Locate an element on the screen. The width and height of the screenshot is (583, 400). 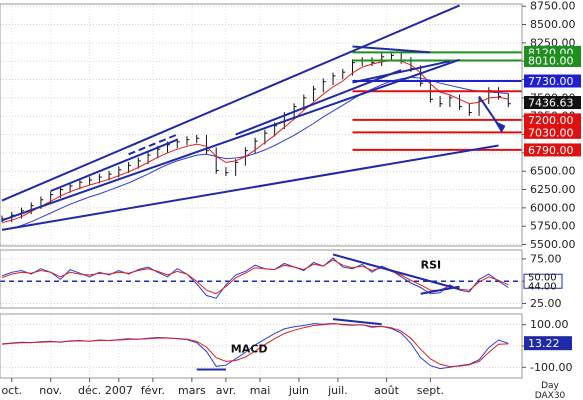
x-tick-label: nov. is located at coordinates (50, 390).